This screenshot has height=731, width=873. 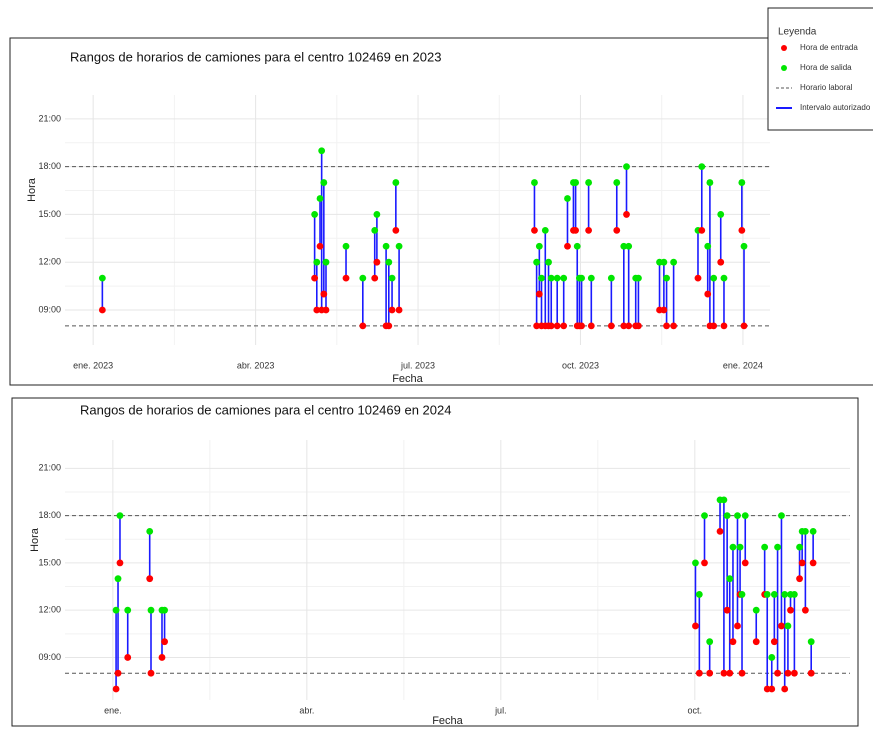 I want to click on y-tick-label: 09:00, so click(x=49, y=309).